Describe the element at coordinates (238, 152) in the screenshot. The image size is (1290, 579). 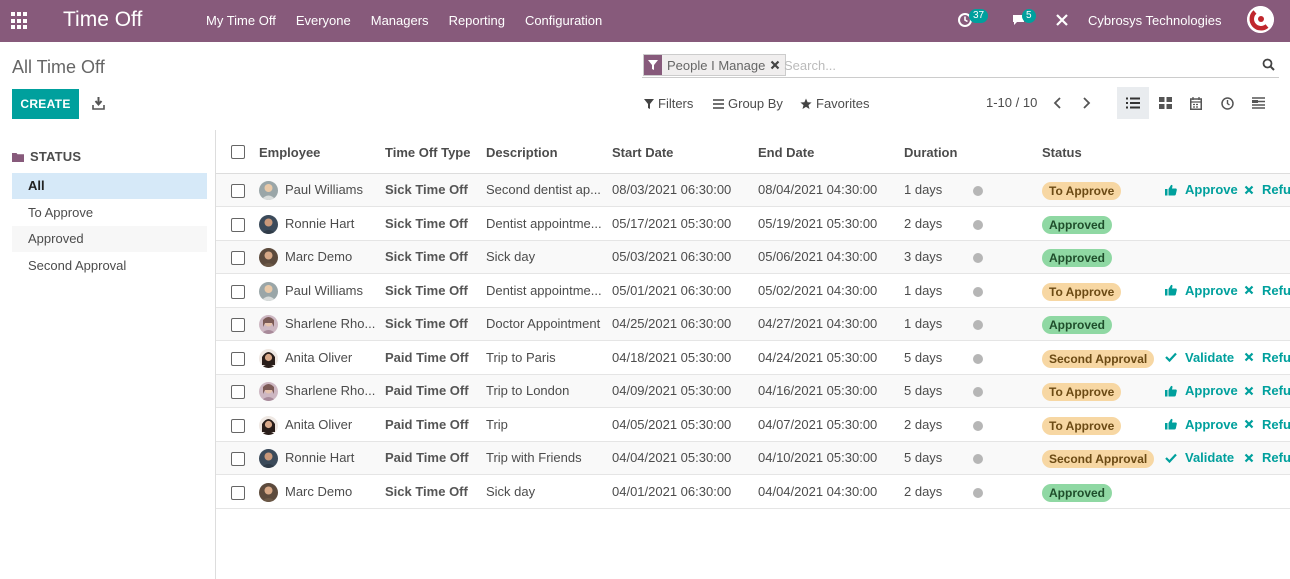
I see `select-all-checkbox` at that location.